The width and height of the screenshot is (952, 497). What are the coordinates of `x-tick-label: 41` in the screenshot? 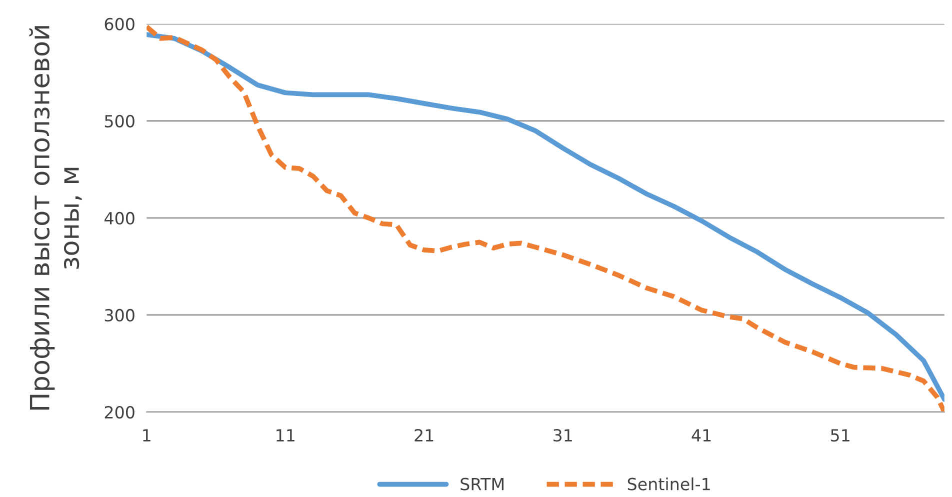 It's located at (701, 435).